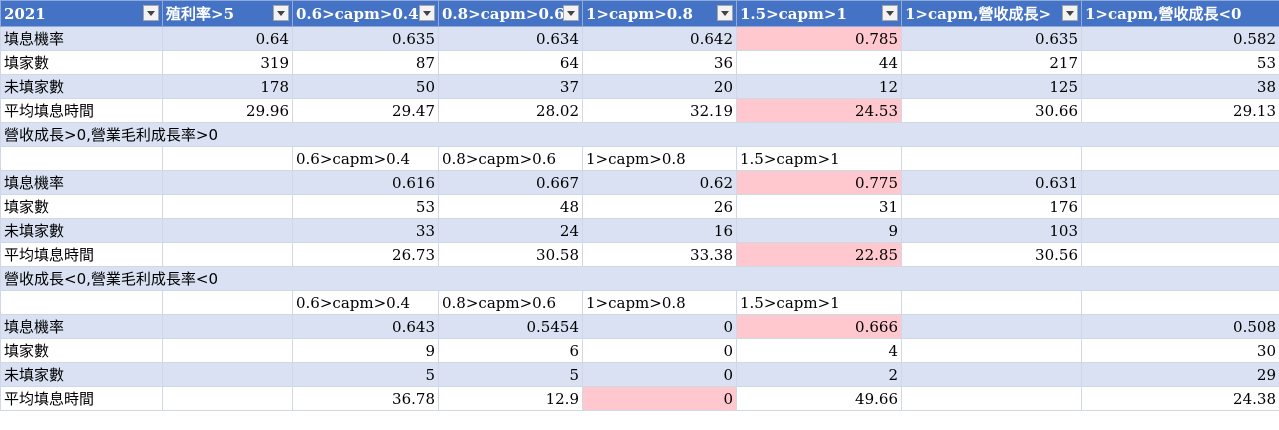 The height and width of the screenshot is (430, 1279). I want to click on header-cell-capm-rev-neg: 1>capm,營收成長<0, so click(1180, 13).